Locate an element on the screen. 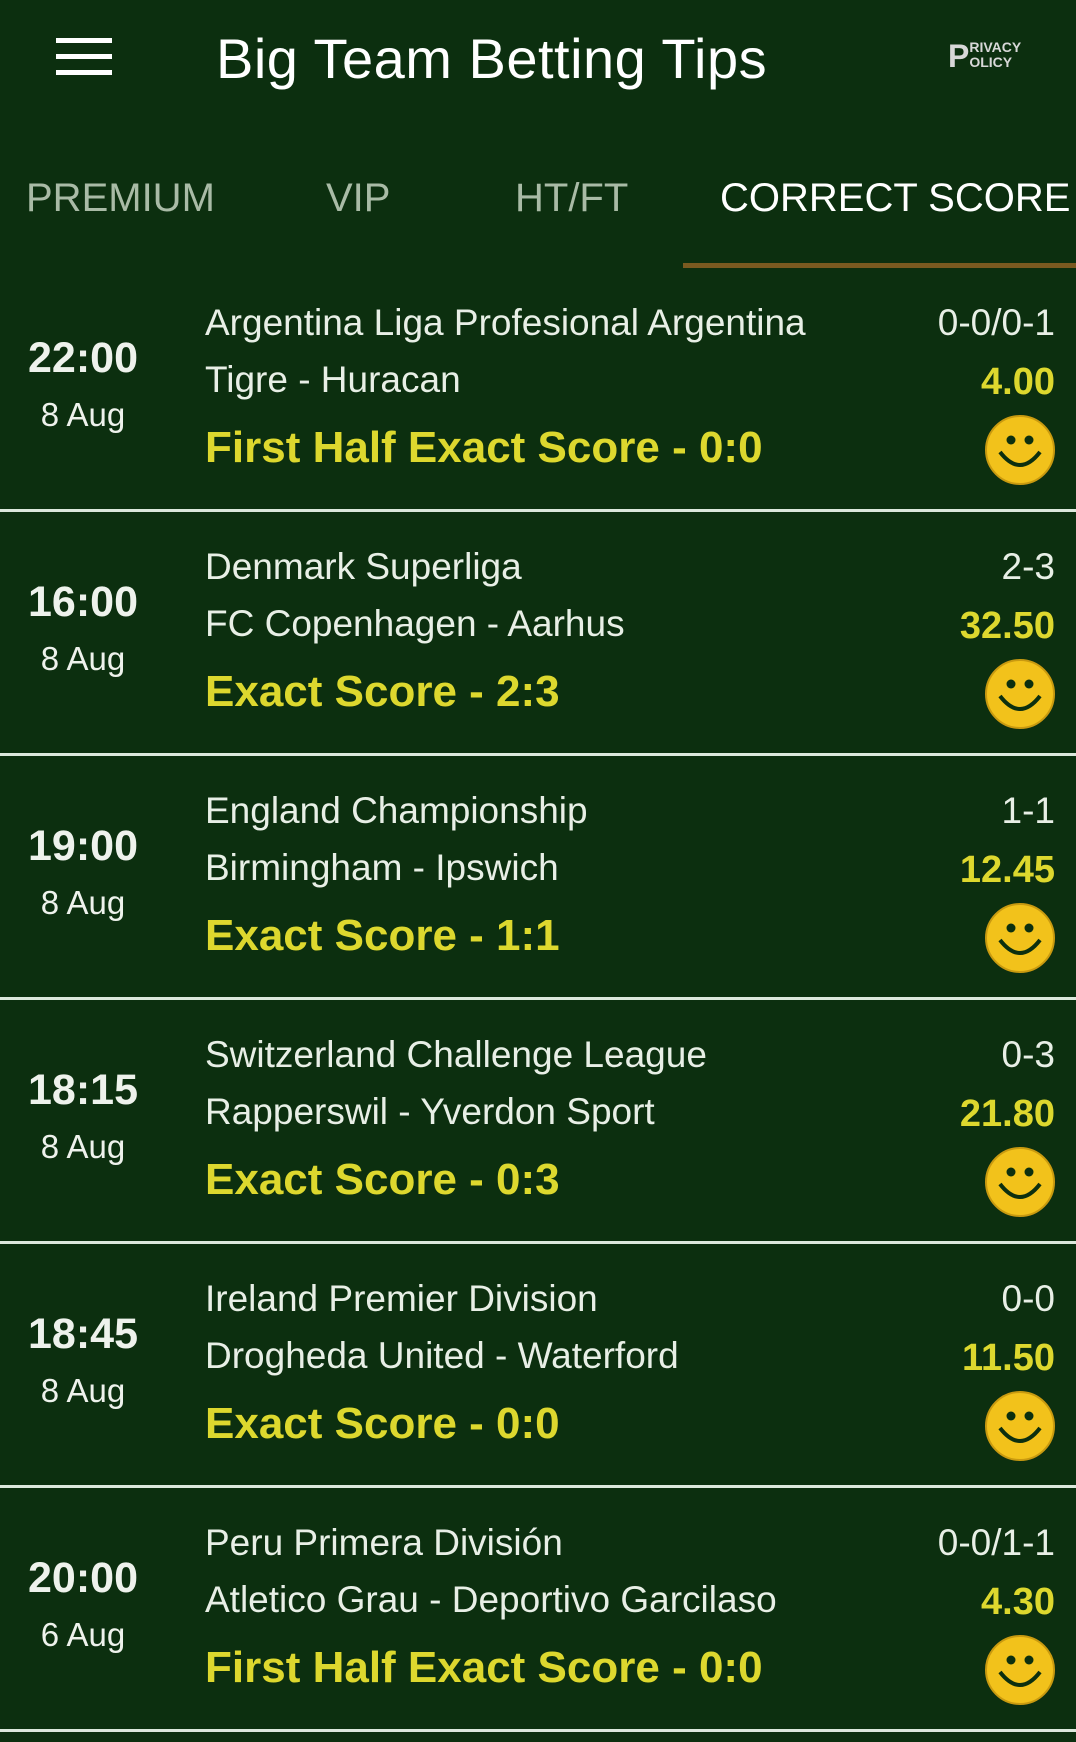  league-name: Denmark Superliga is located at coordinates (363, 566).